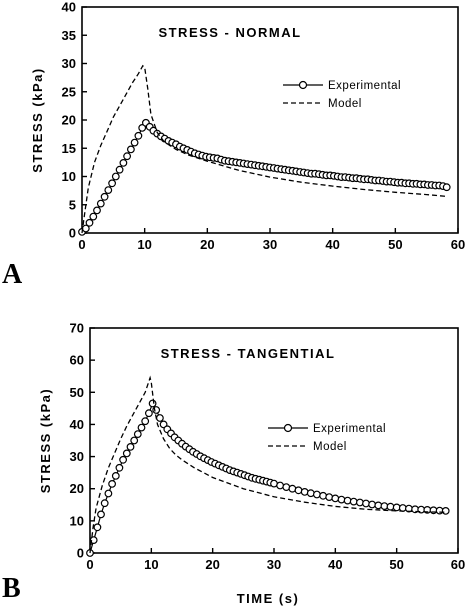 The image size is (474, 609). I want to click on y-tick-label: 60, so click(77, 360).